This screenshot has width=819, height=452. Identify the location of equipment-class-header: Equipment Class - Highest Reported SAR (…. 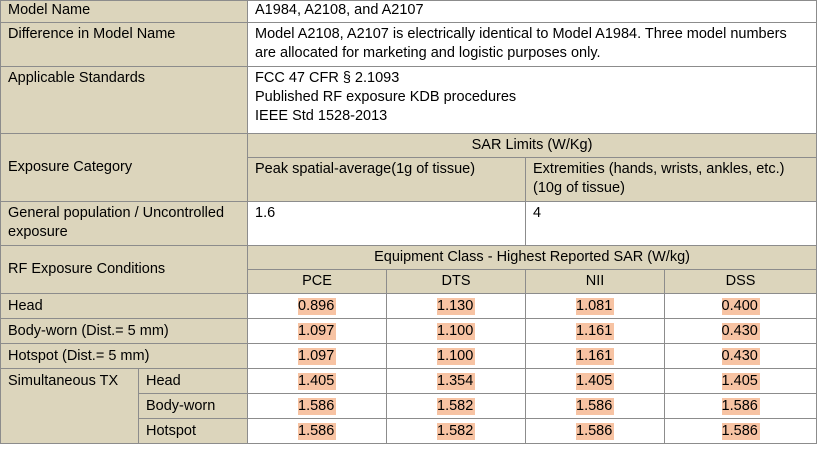
(532, 257).